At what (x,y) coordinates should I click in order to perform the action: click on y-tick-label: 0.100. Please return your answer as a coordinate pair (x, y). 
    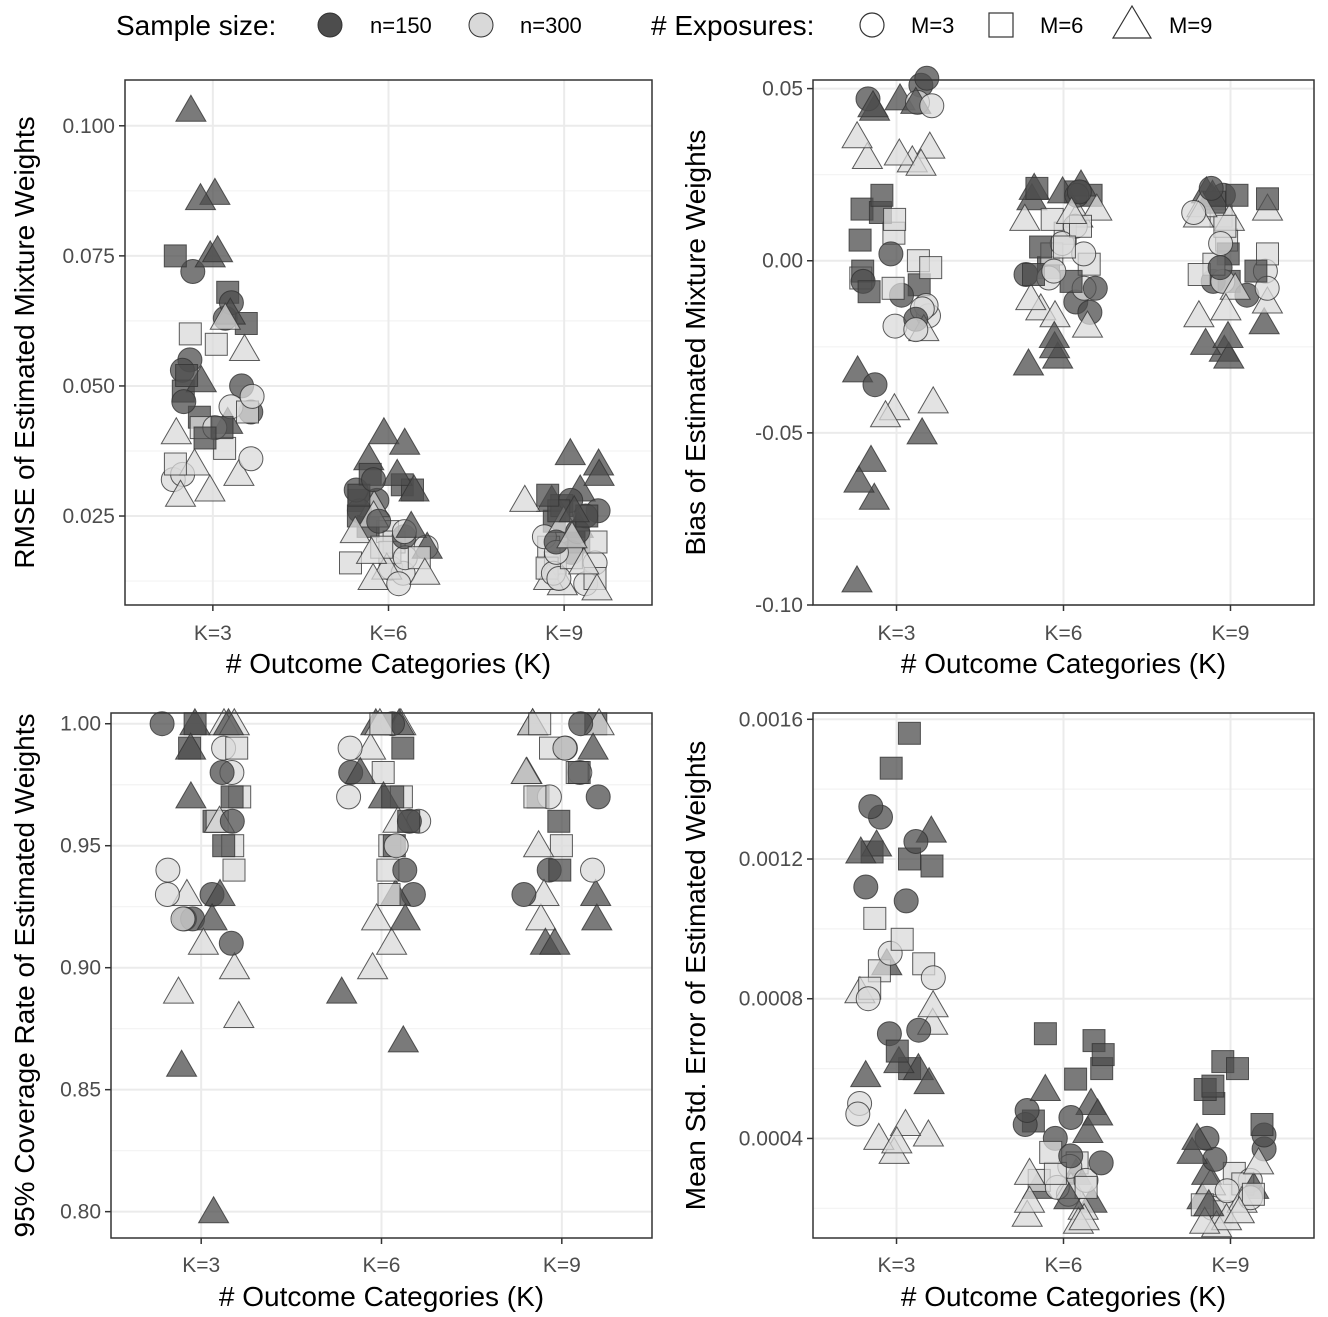
    Looking at the image, I should click on (88, 126).